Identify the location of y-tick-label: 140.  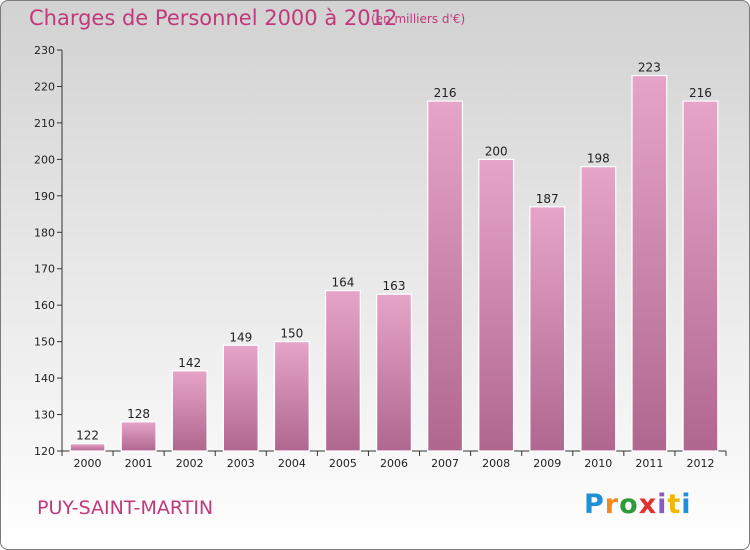
(44, 378).